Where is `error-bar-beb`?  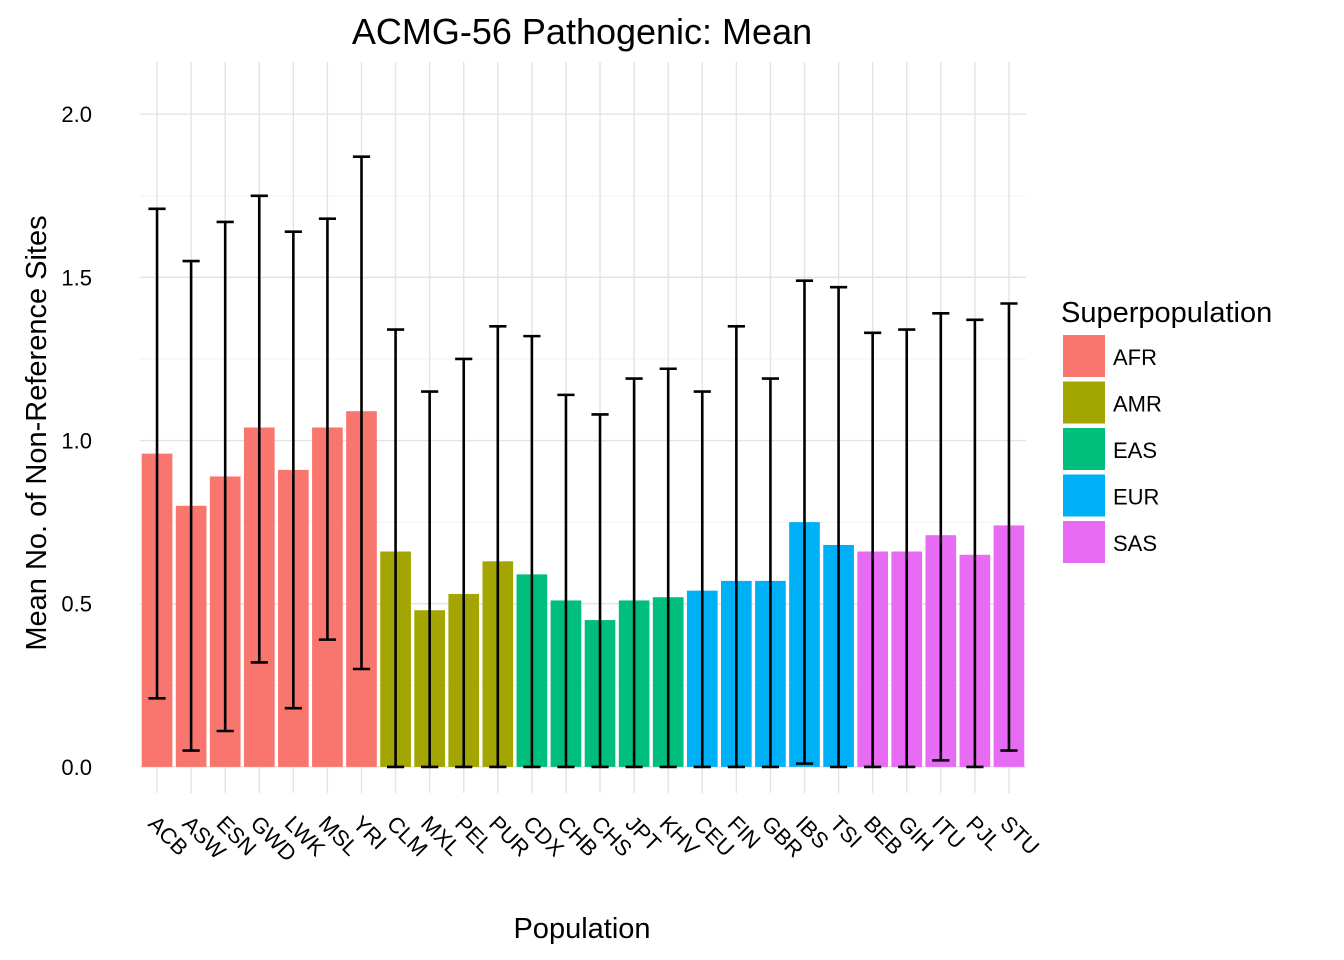 error-bar-beb is located at coordinates (873, 550).